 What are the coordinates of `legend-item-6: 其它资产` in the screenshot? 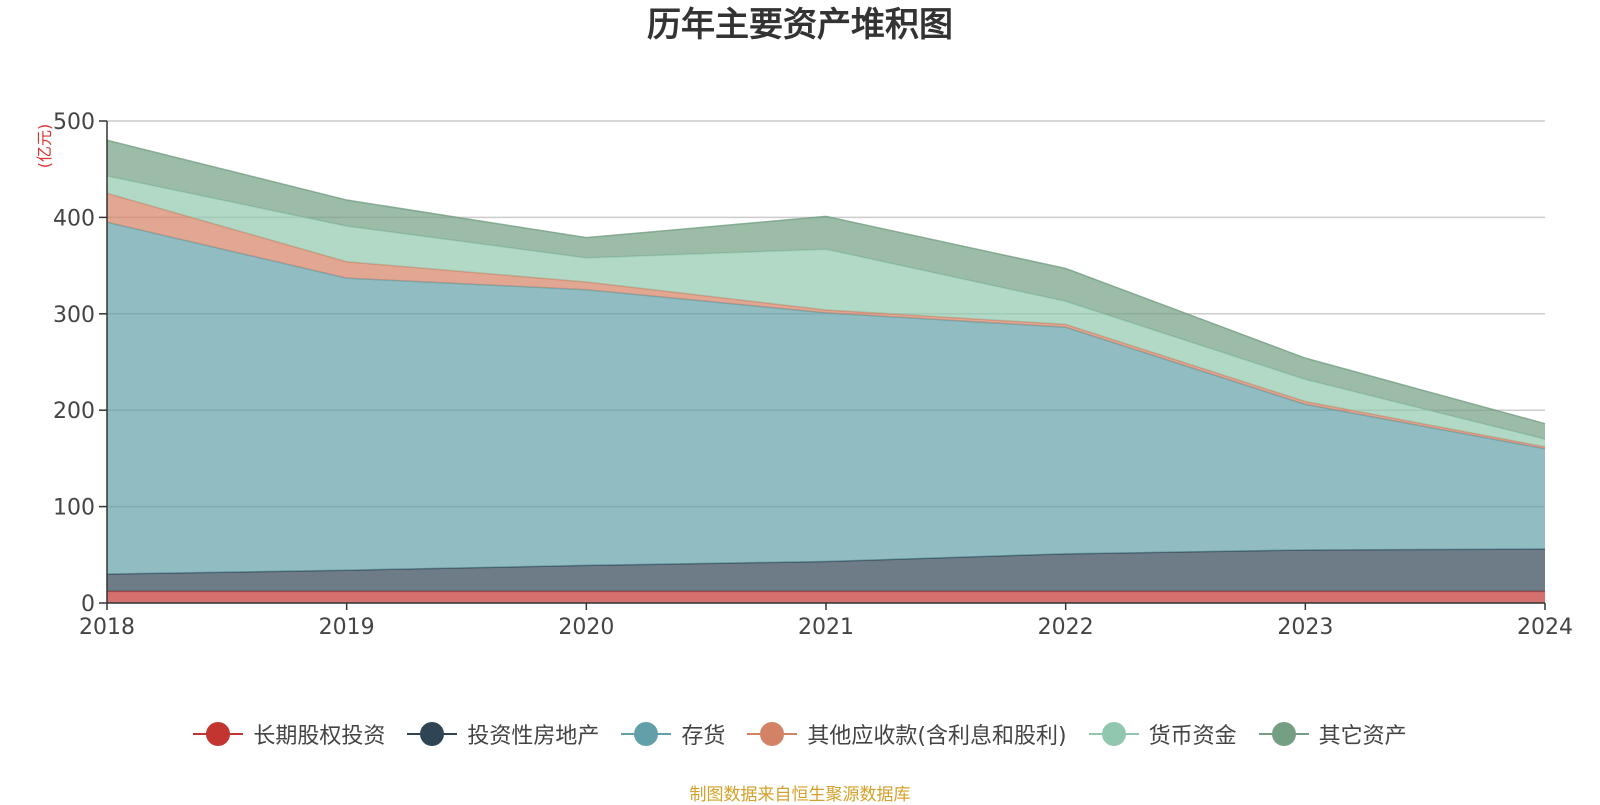 It's located at (1332, 734).